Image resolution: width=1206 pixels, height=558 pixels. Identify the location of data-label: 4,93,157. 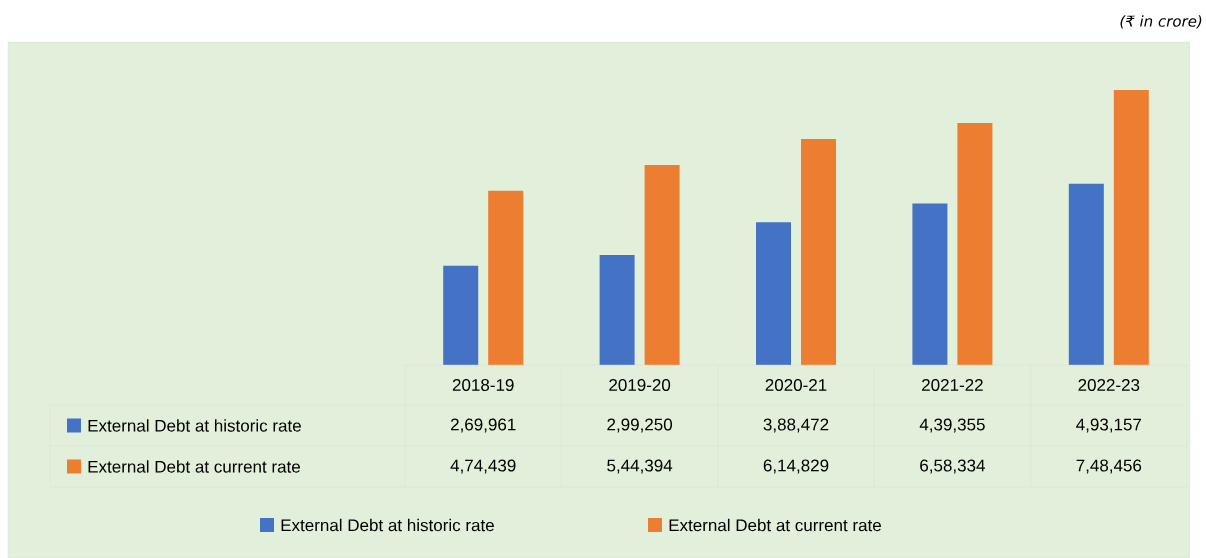
(1109, 425).